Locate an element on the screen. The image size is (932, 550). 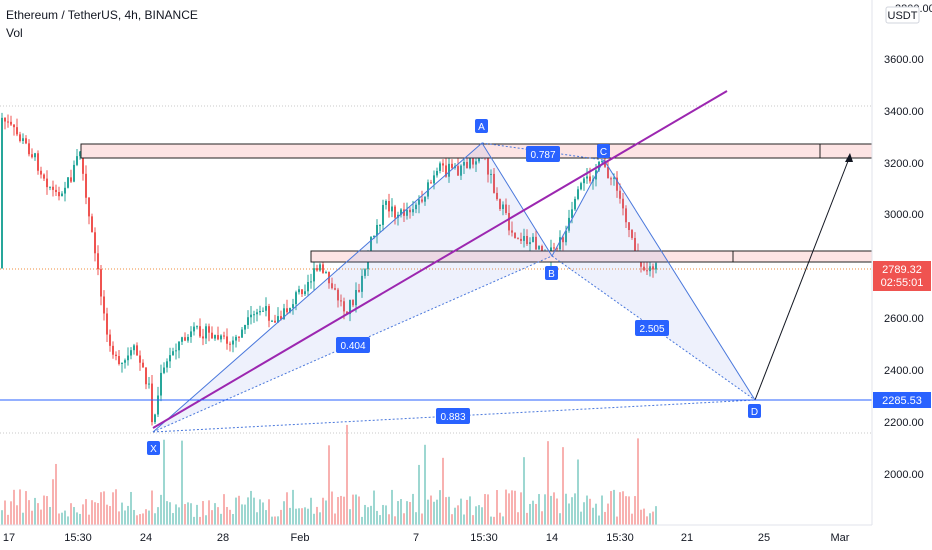
point-label-a: A is located at coordinates (481, 126).